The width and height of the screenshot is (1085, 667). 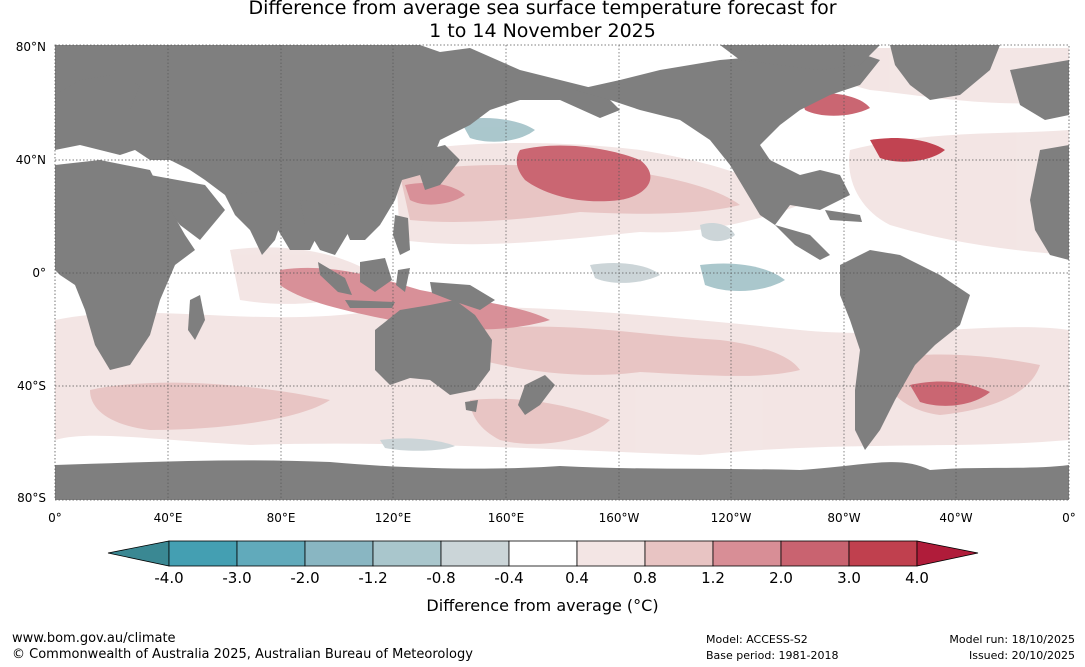 I want to click on colorbar-tick: -0.4, so click(x=509, y=578).